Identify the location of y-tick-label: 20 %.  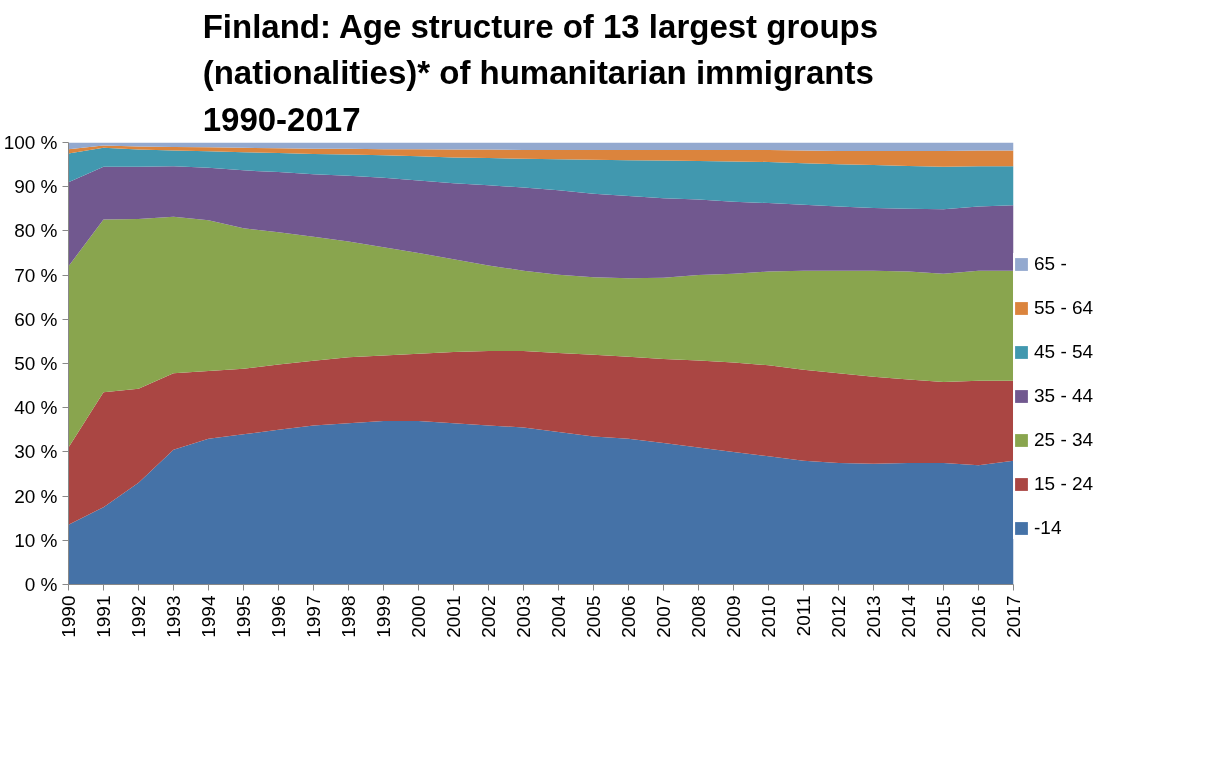
(36, 496).